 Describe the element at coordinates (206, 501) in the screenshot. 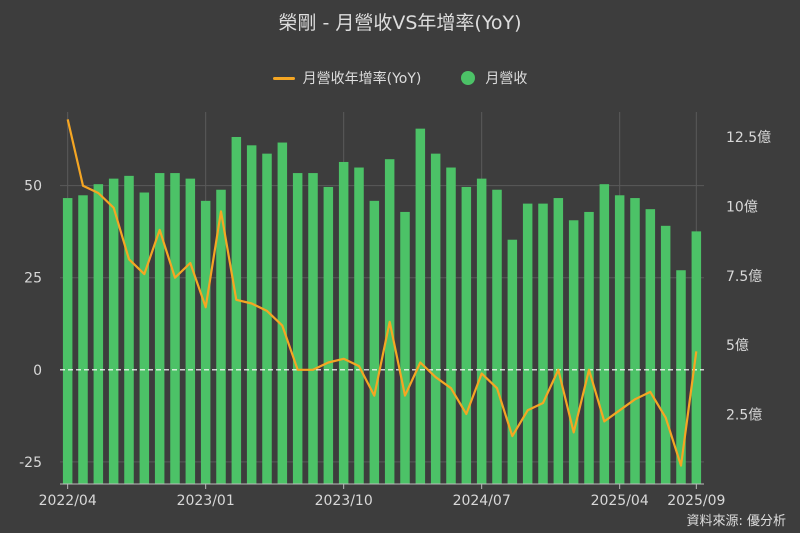

I see `x-tick-label: 2023/01` at that location.